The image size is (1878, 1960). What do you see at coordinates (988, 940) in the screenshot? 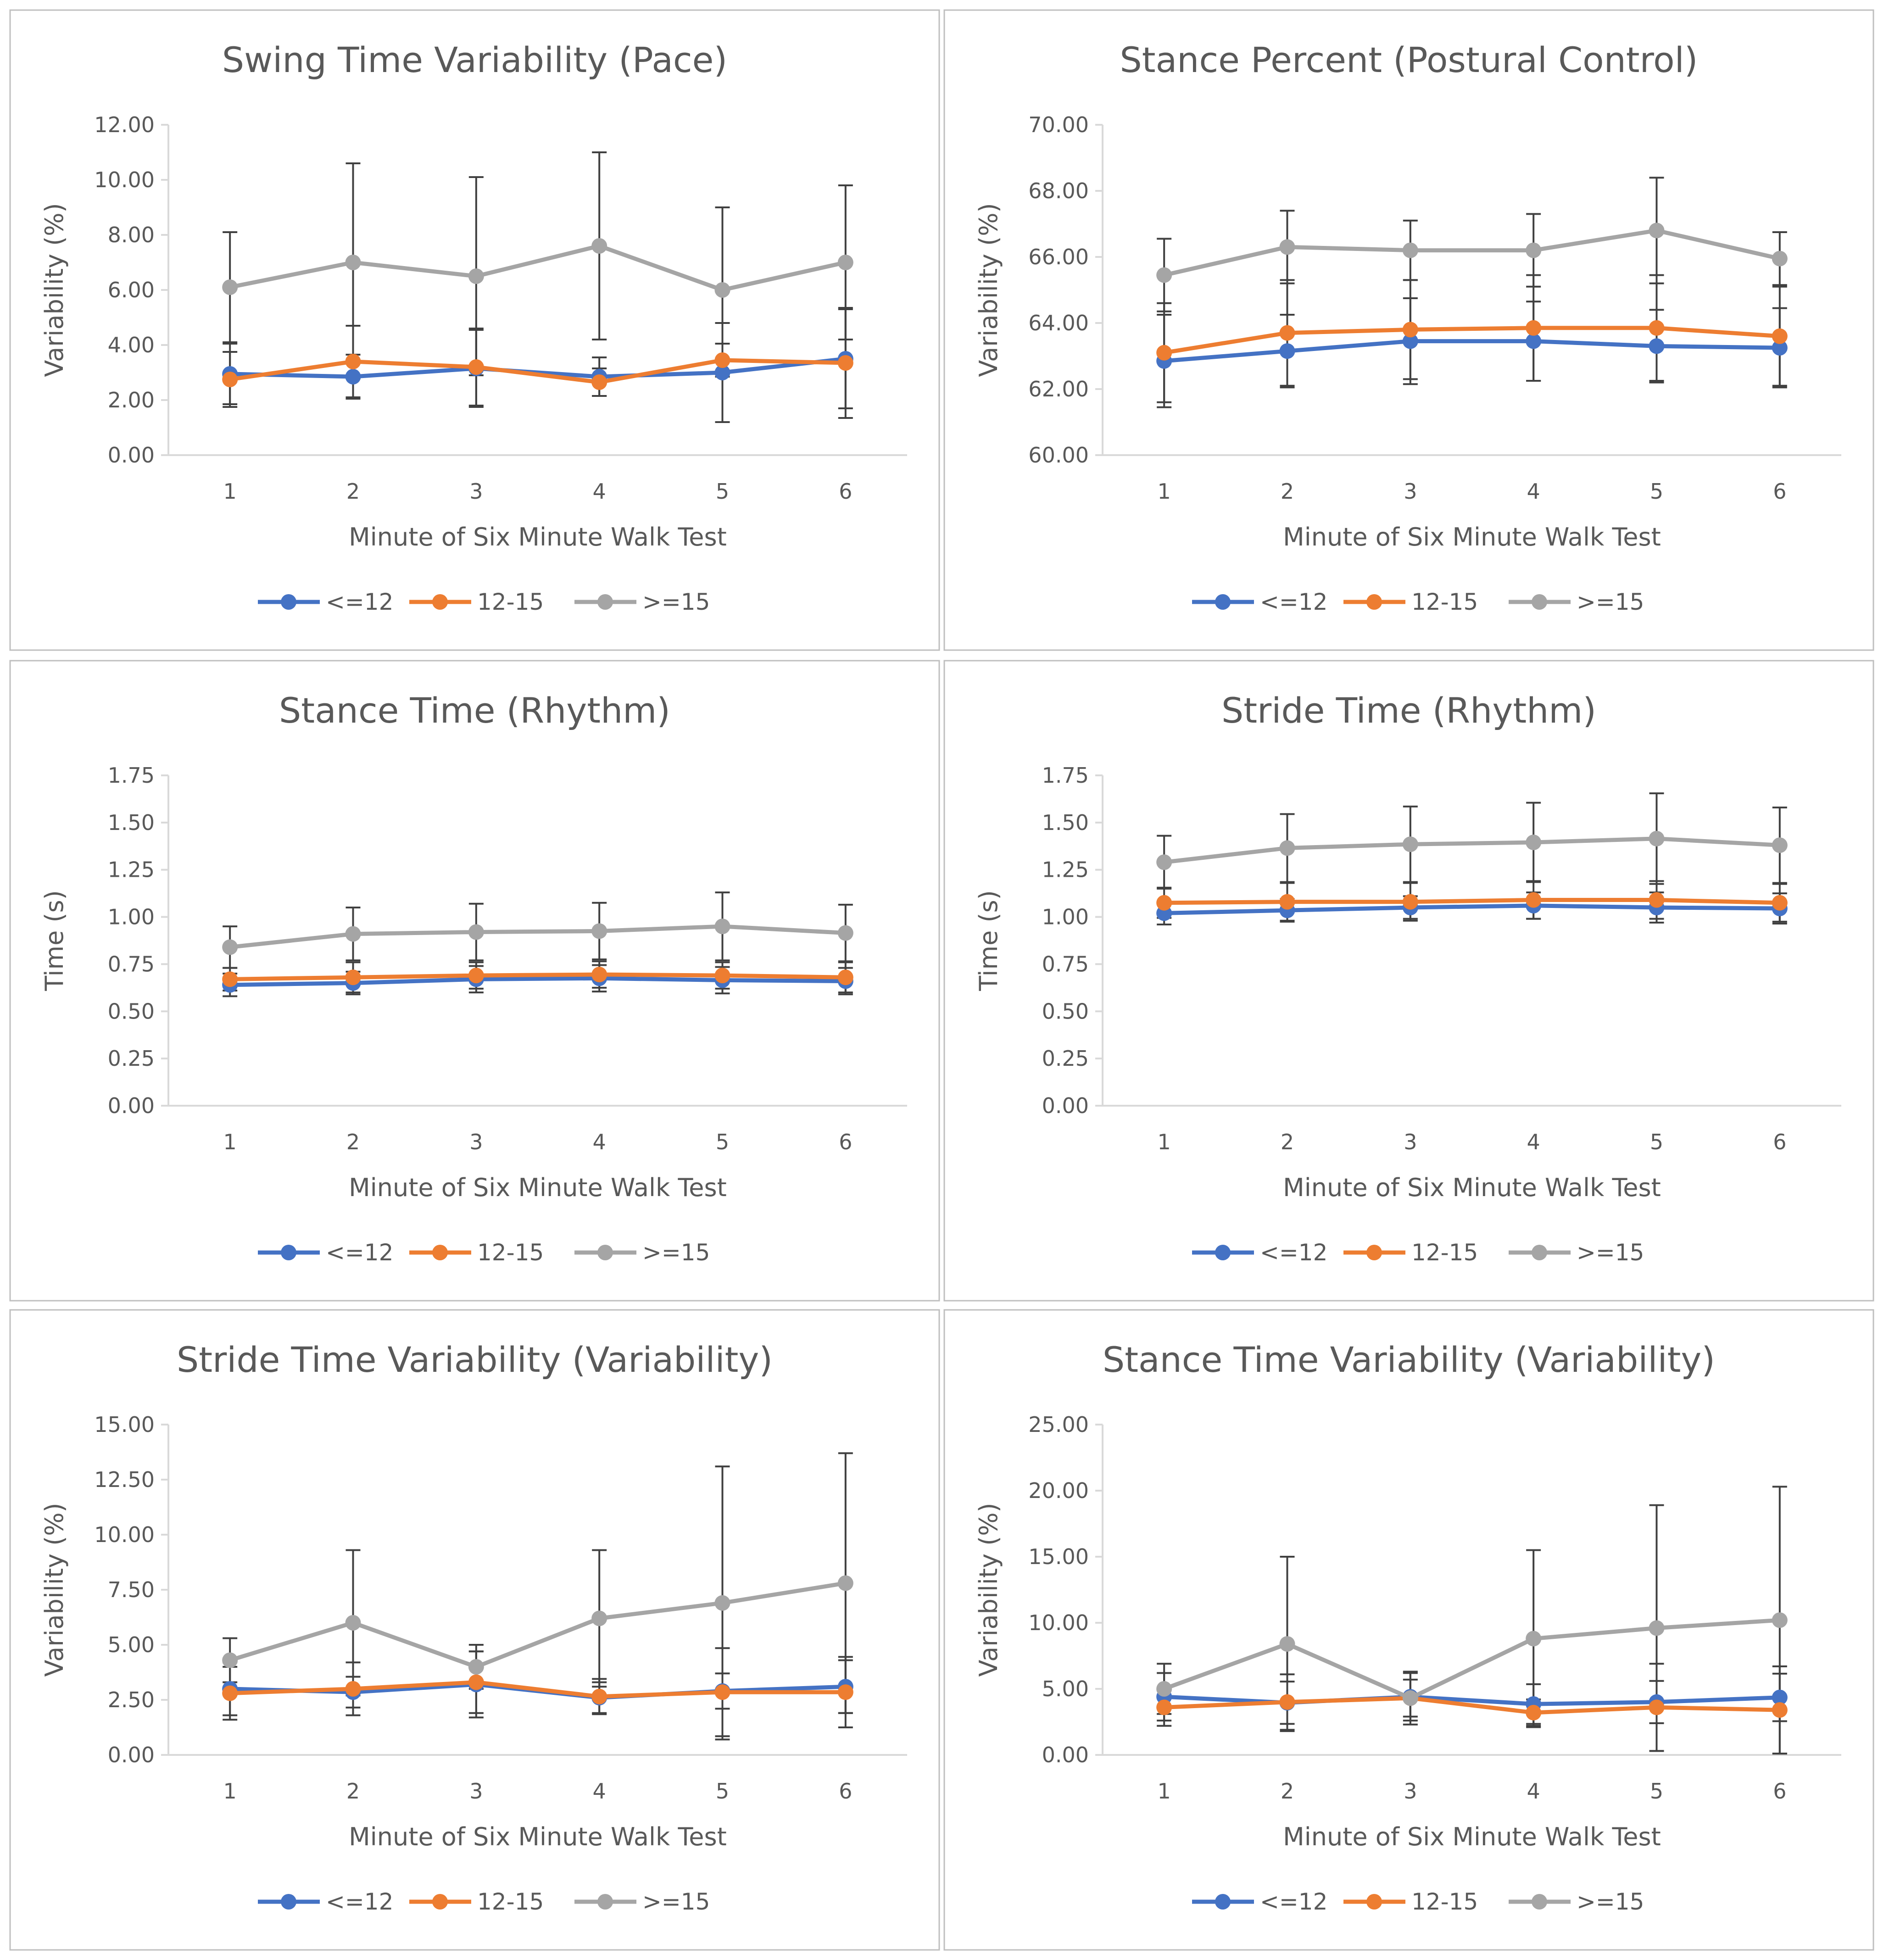
I see `y-axis-label: Time (s)` at bounding box center [988, 940].